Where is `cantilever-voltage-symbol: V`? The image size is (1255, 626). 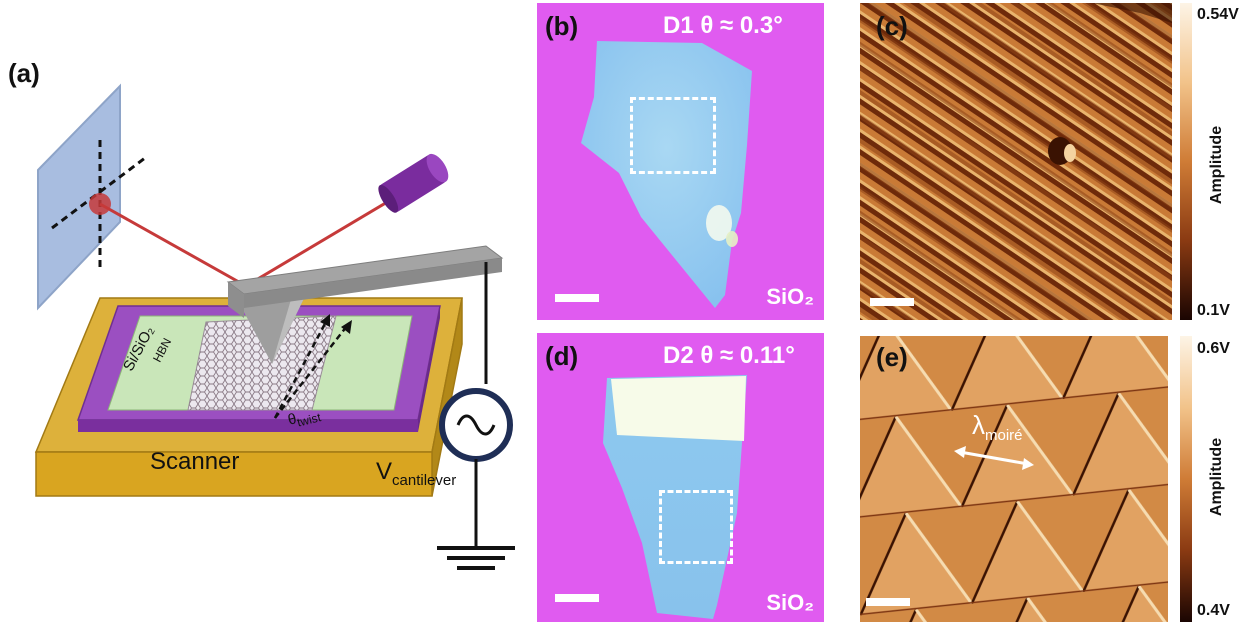 cantilever-voltage-symbol: V is located at coordinates (384, 471).